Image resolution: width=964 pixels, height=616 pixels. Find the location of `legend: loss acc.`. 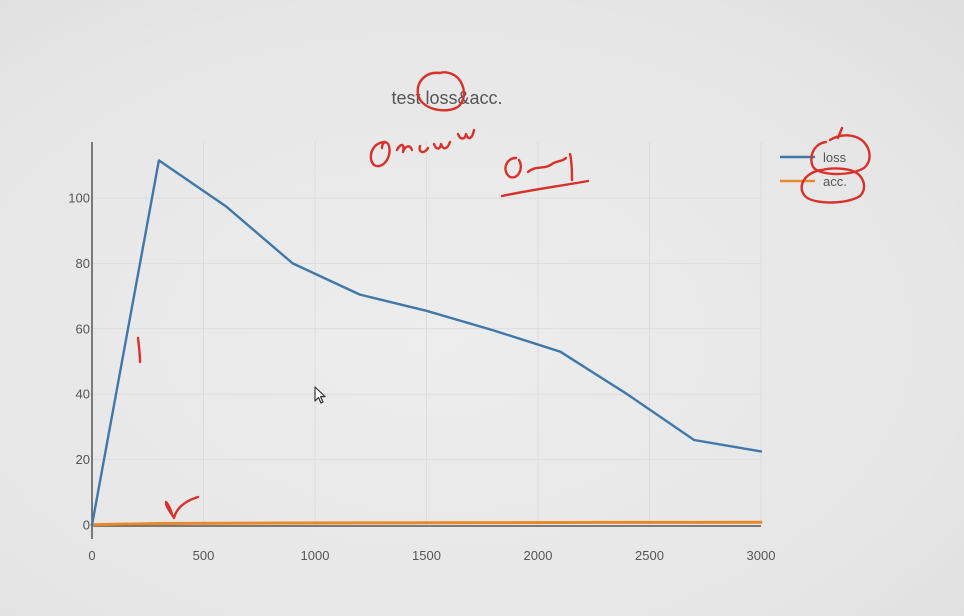

legend: loss acc. is located at coordinates (813, 169).